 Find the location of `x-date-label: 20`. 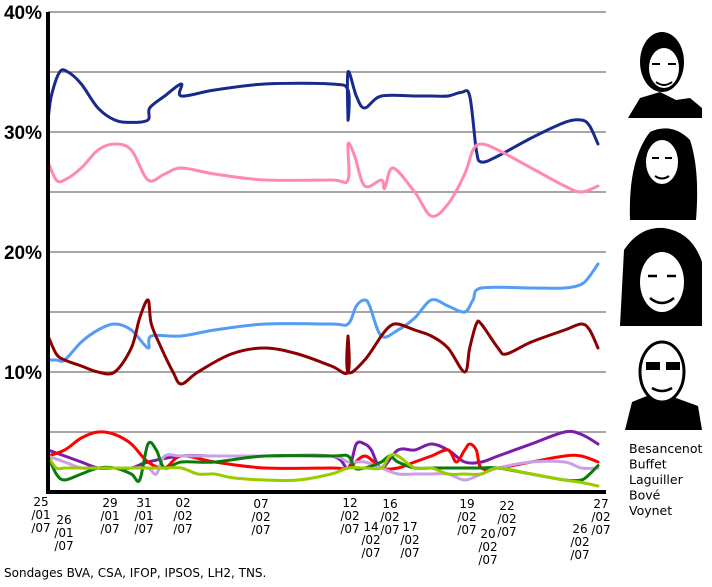

x-date-label: 20 is located at coordinates (487, 534).